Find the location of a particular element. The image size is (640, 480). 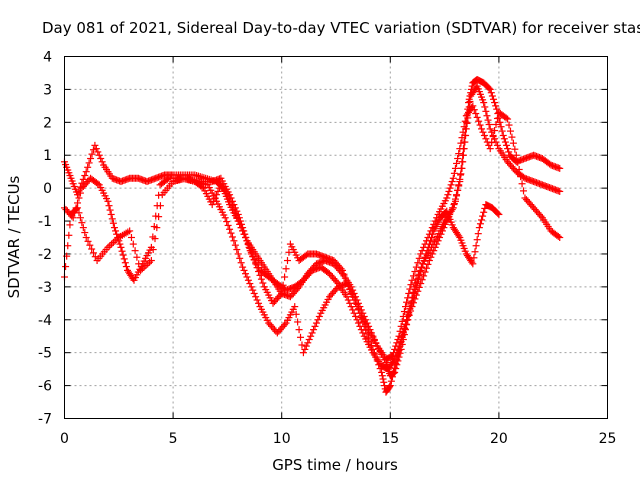

x-tick-label: 5 is located at coordinates (173, 439).